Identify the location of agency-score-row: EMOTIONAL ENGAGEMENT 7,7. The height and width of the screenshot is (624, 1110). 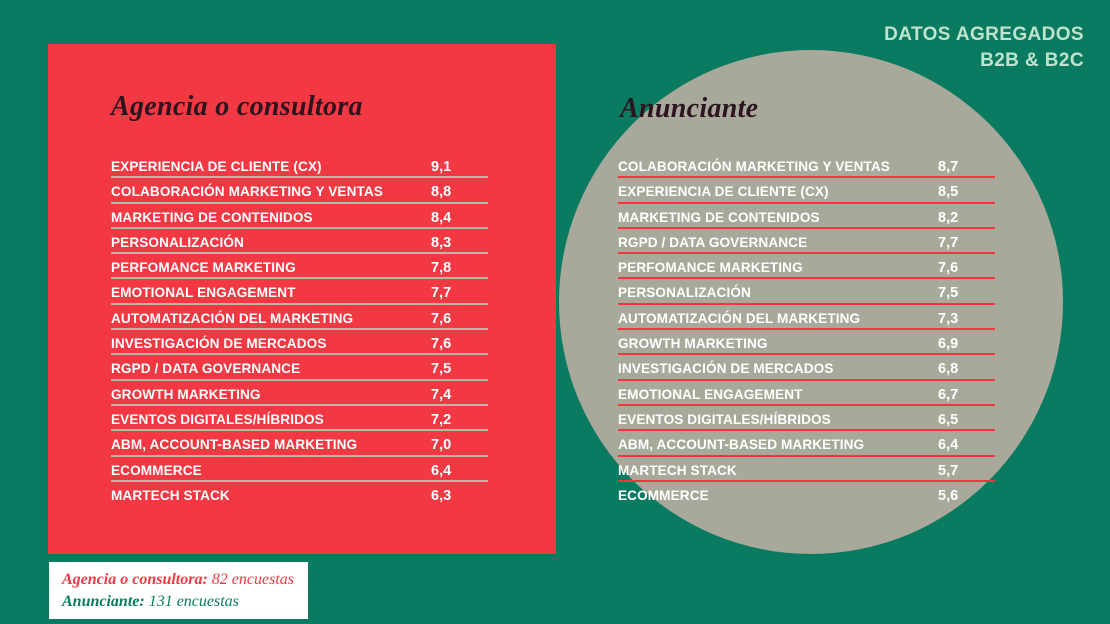
(299, 292).